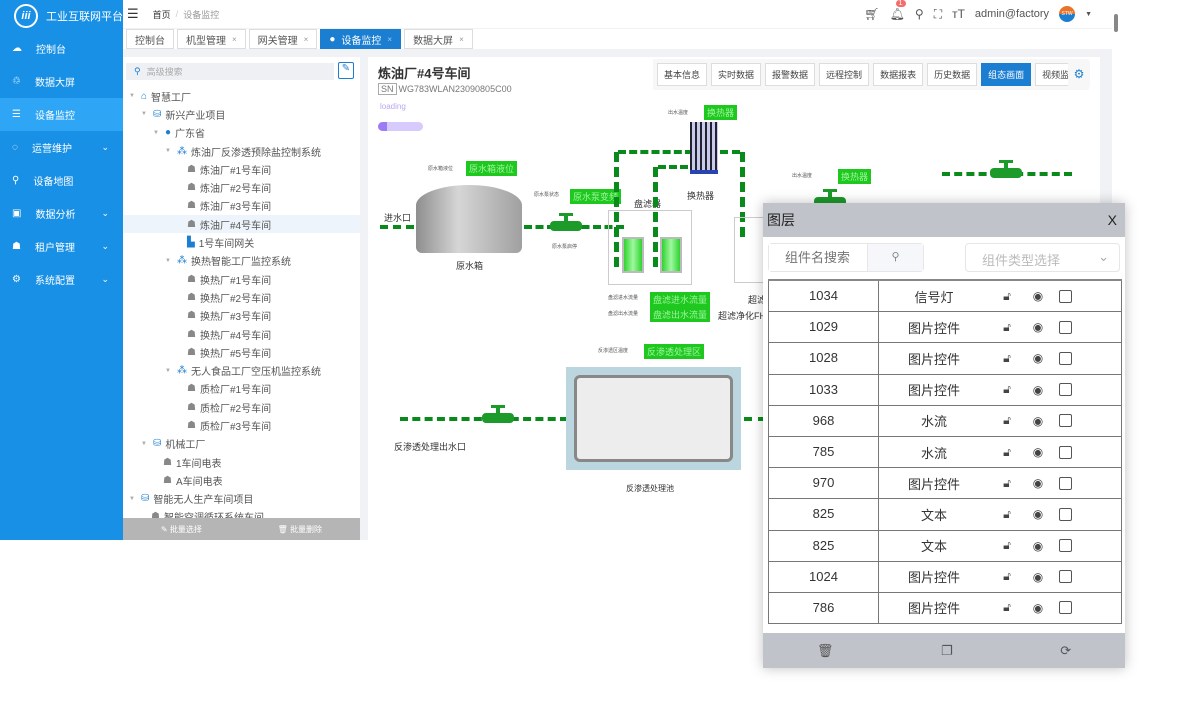 This screenshot has height=727, width=1190. What do you see at coordinates (825, 650) in the screenshot?
I see `delete-icon: 🗑︎` at bounding box center [825, 650].